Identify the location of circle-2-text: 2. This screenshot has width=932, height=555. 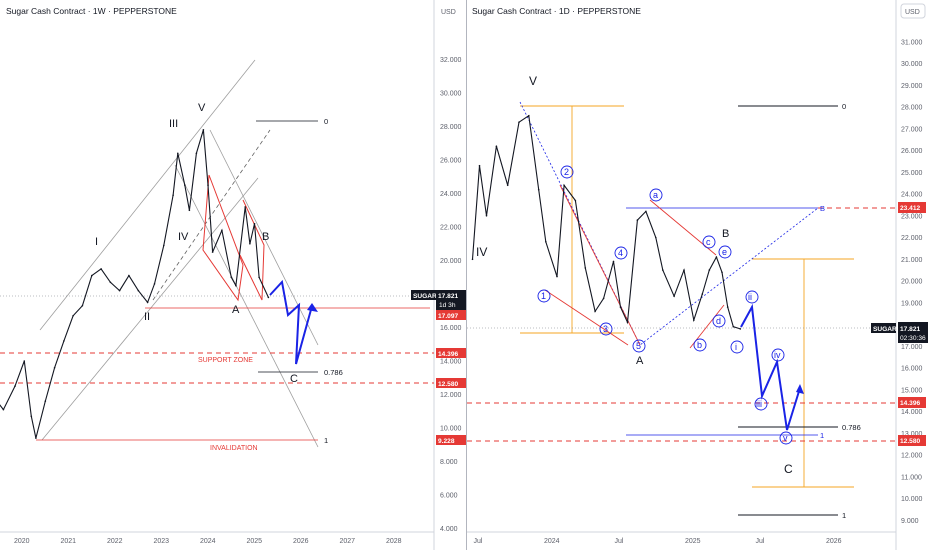
(566, 172).